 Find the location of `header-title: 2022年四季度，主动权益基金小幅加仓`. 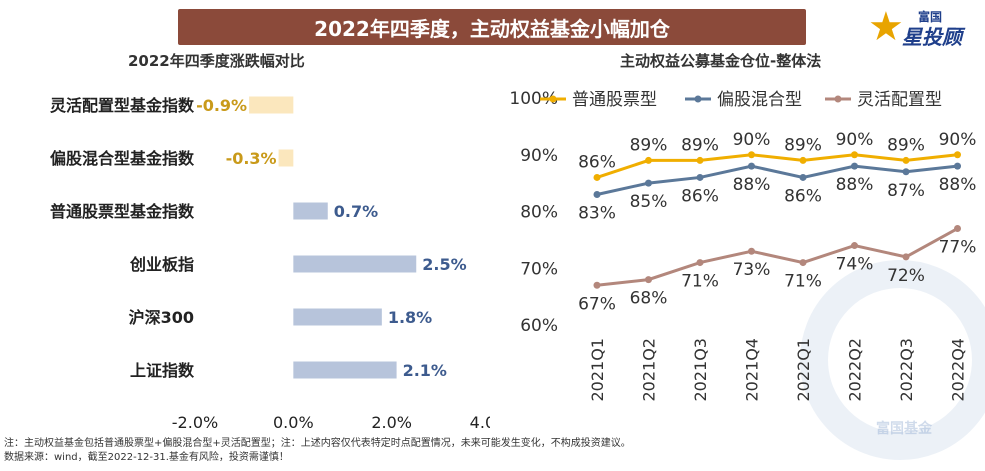

header-title: 2022年四季度，主动权益基金小幅加仓 is located at coordinates (492, 28).